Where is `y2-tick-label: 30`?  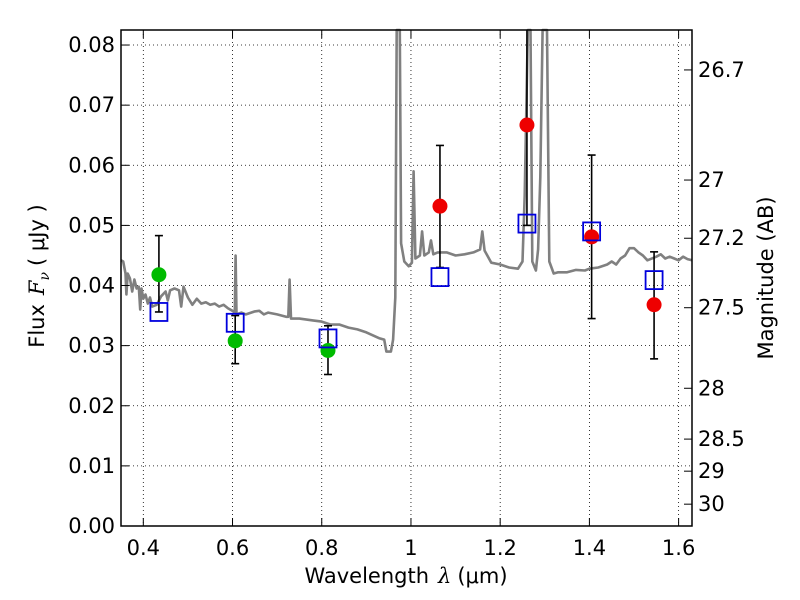 y2-tick-label: 30 is located at coordinates (711, 504).